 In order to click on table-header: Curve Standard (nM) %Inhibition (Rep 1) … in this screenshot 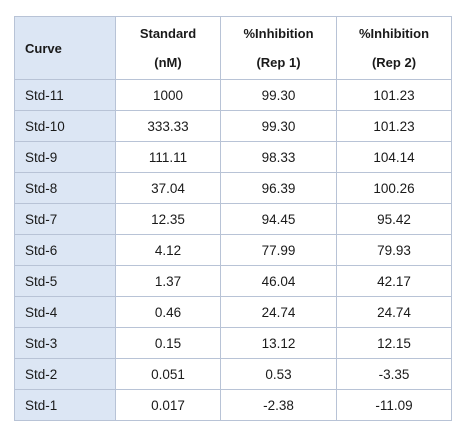, I will do `click(233, 48)`.